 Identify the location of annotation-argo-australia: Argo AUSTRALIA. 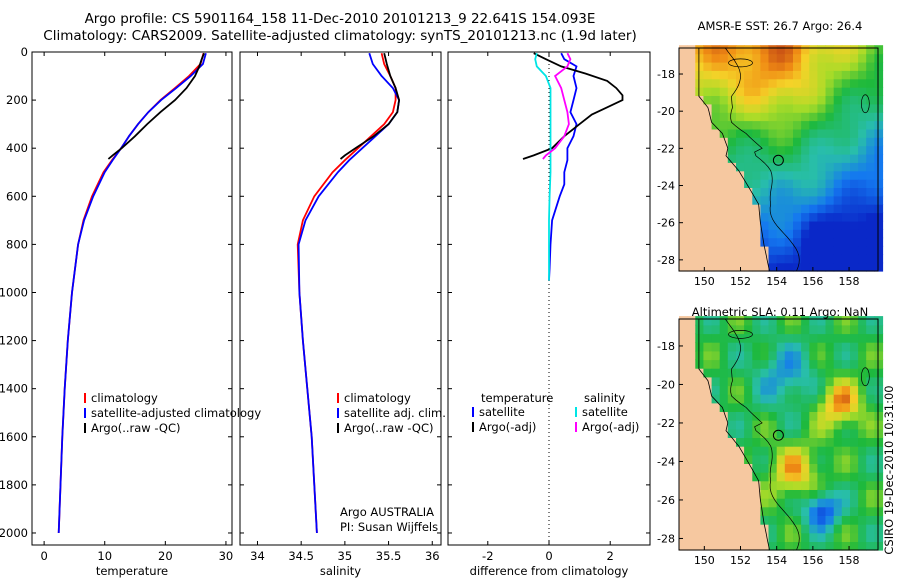
(387, 512).